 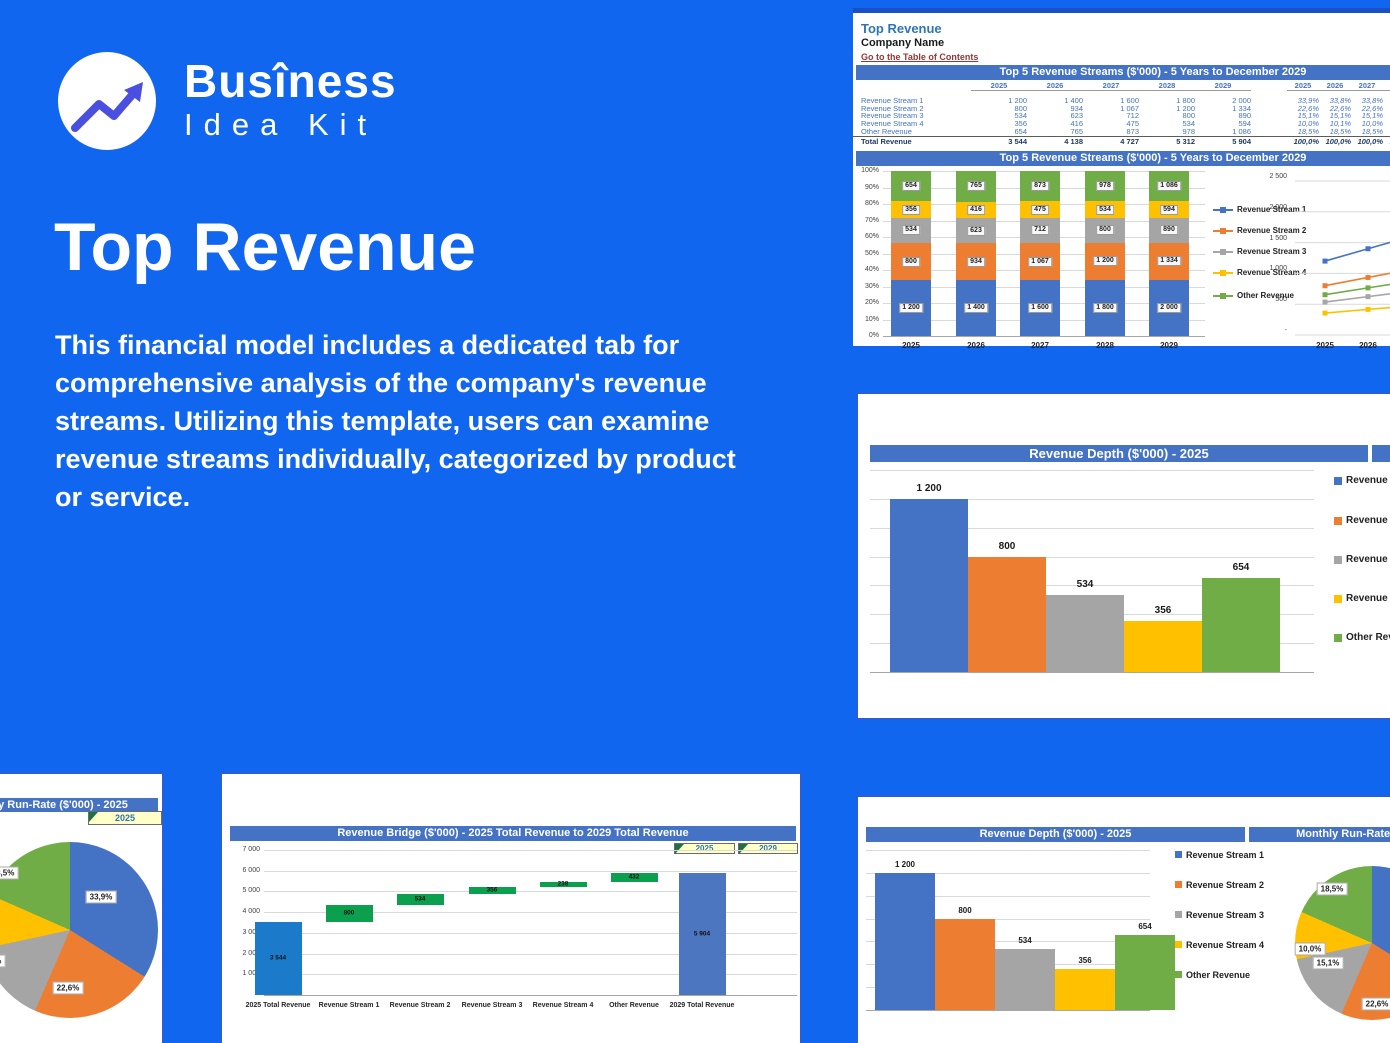 I want to click on cell-value: 890, so click(x=1244, y=116).